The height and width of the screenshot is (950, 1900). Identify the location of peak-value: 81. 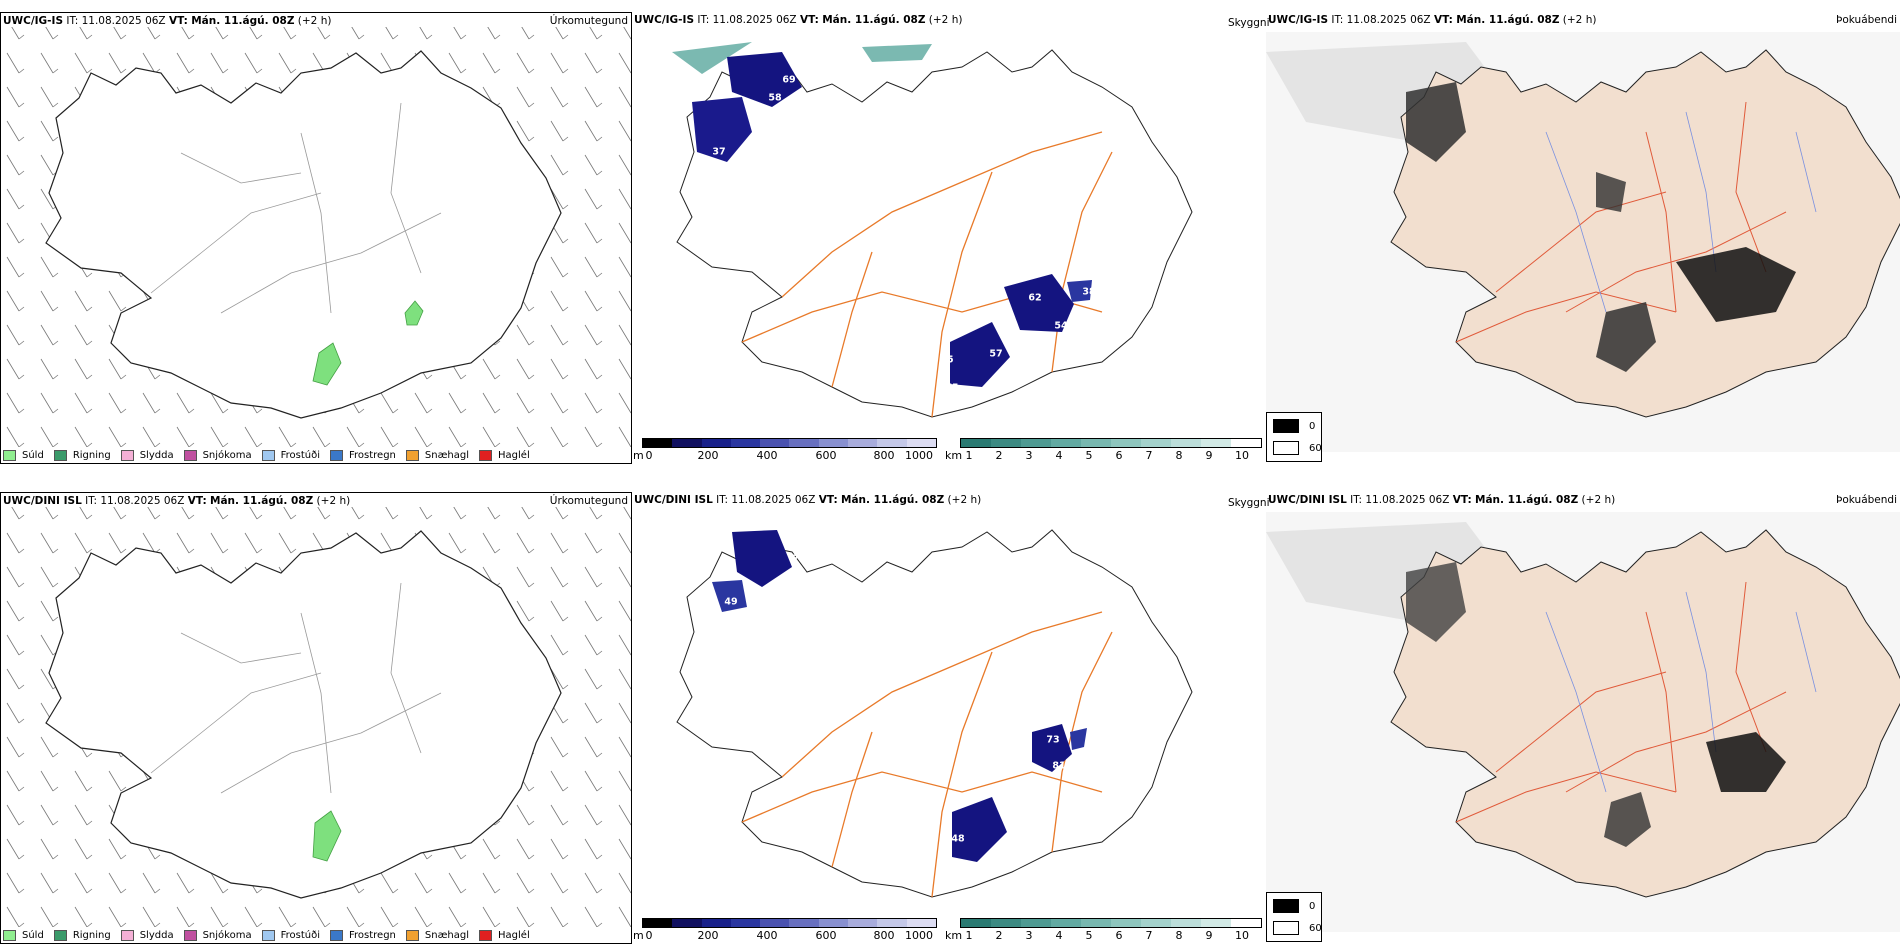
(1059, 766).